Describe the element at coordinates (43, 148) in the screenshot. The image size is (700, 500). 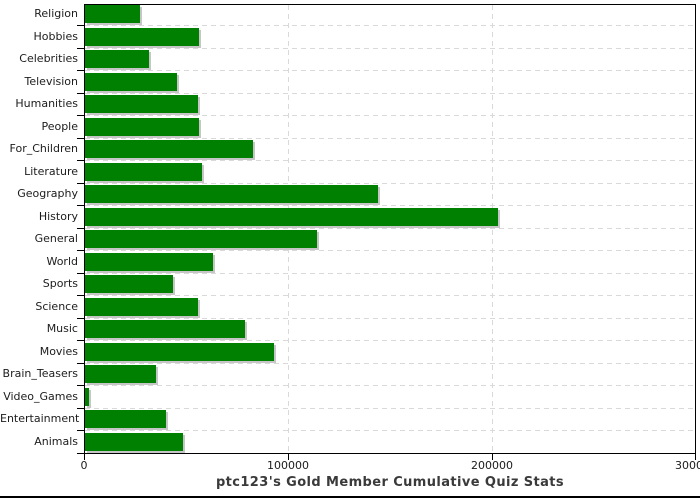
I see `y-axis-category-label: For_Children` at that location.